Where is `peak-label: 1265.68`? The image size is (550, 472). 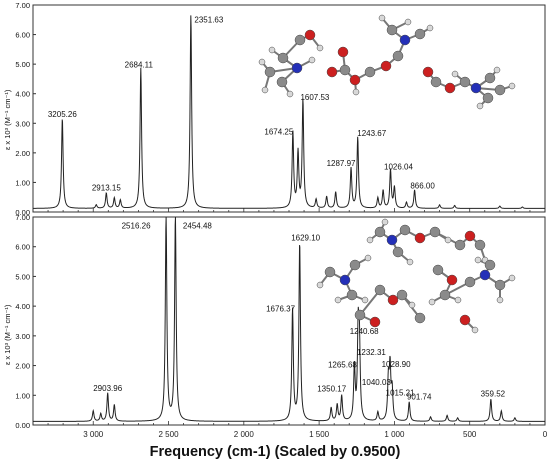
peak-label: 1265.68 is located at coordinates (342, 365).